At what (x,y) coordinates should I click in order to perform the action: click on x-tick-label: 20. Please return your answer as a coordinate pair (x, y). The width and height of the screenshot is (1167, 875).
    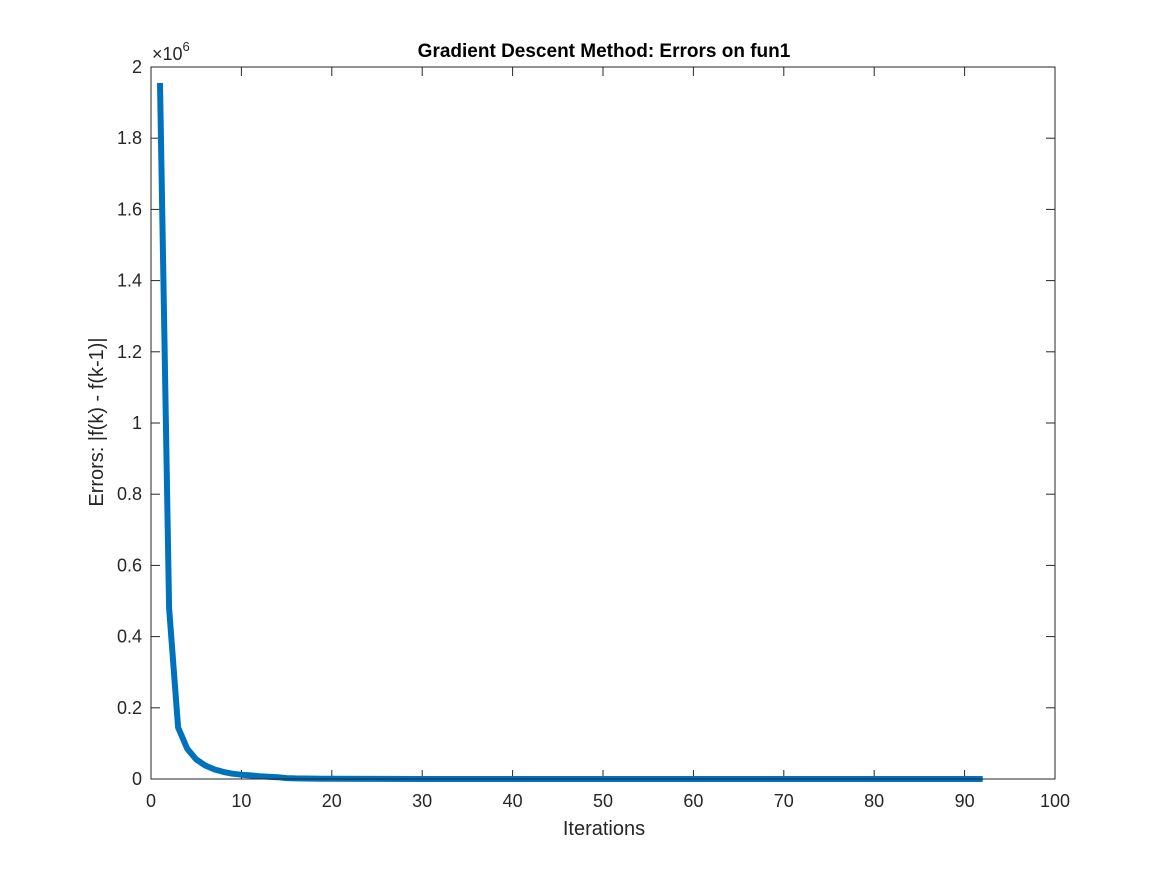
    Looking at the image, I should click on (332, 801).